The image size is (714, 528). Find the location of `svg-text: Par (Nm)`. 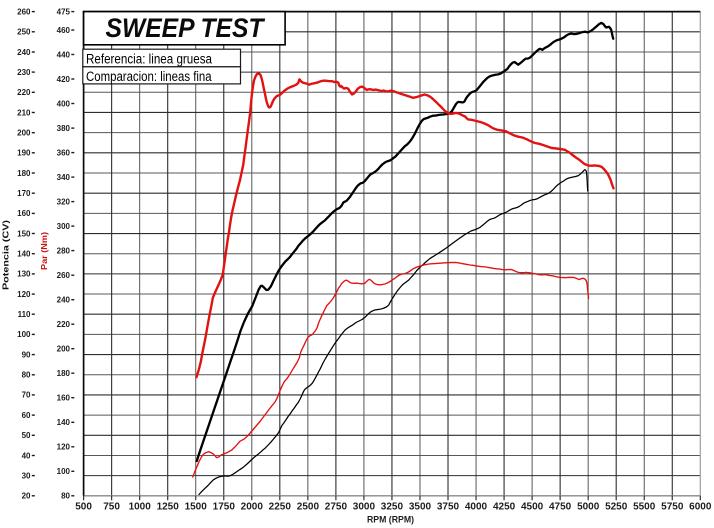

svg-text: Par (Nm) is located at coordinates (44, 251).